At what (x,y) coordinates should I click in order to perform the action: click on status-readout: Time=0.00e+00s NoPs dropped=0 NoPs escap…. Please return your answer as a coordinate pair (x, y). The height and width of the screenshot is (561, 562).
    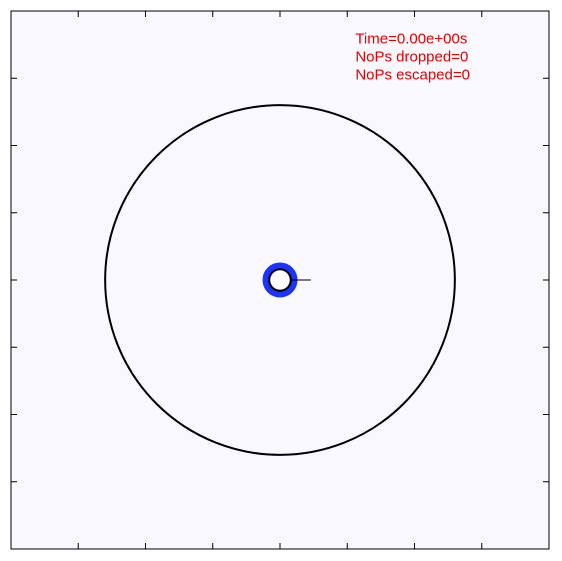
    Looking at the image, I should click on (412, 56).